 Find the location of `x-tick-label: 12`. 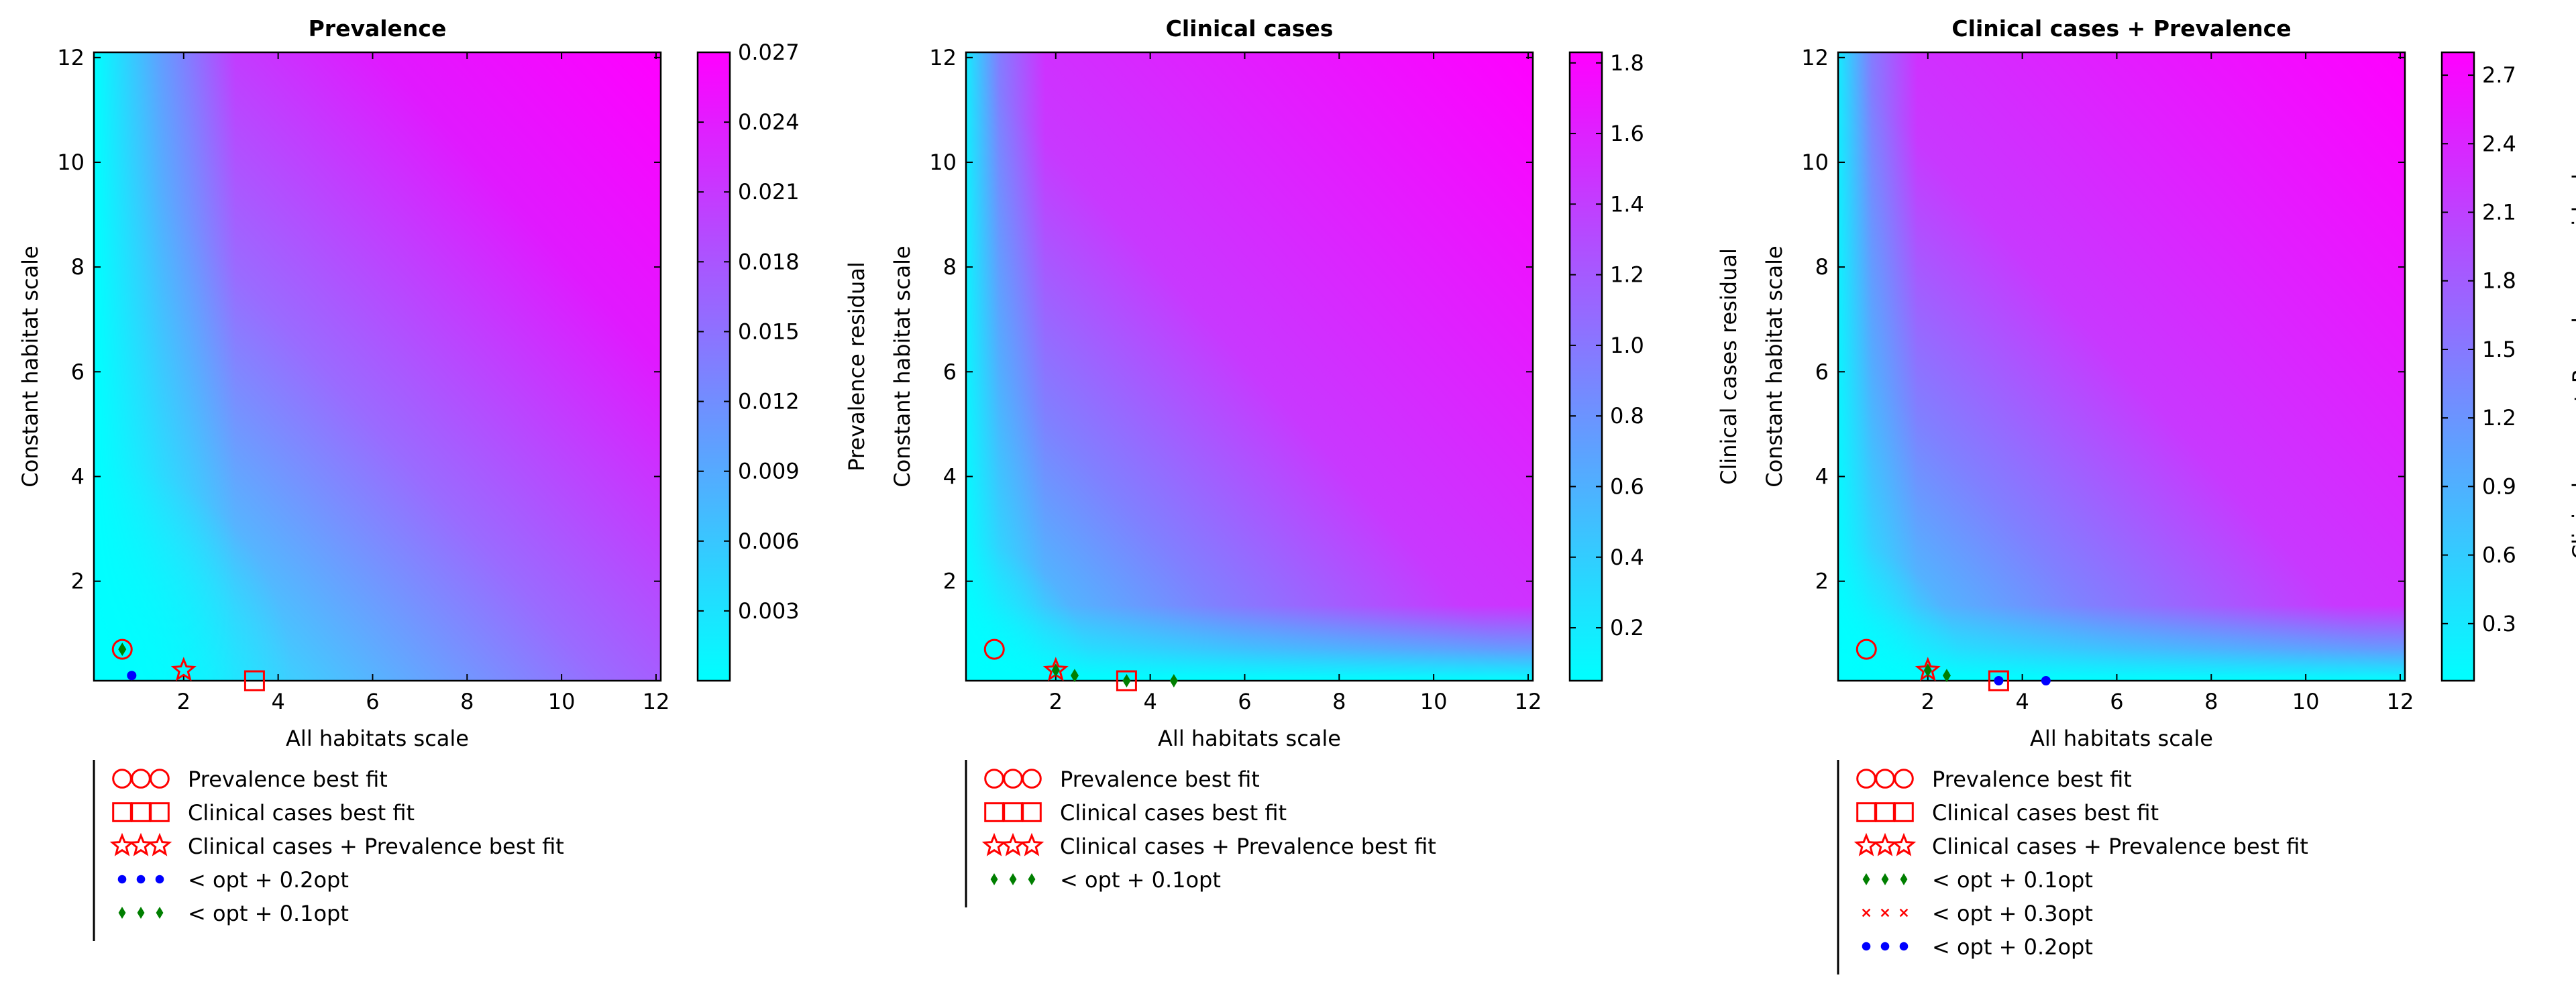

x-tick-label: 12 is located at coordinates (1528, 701).